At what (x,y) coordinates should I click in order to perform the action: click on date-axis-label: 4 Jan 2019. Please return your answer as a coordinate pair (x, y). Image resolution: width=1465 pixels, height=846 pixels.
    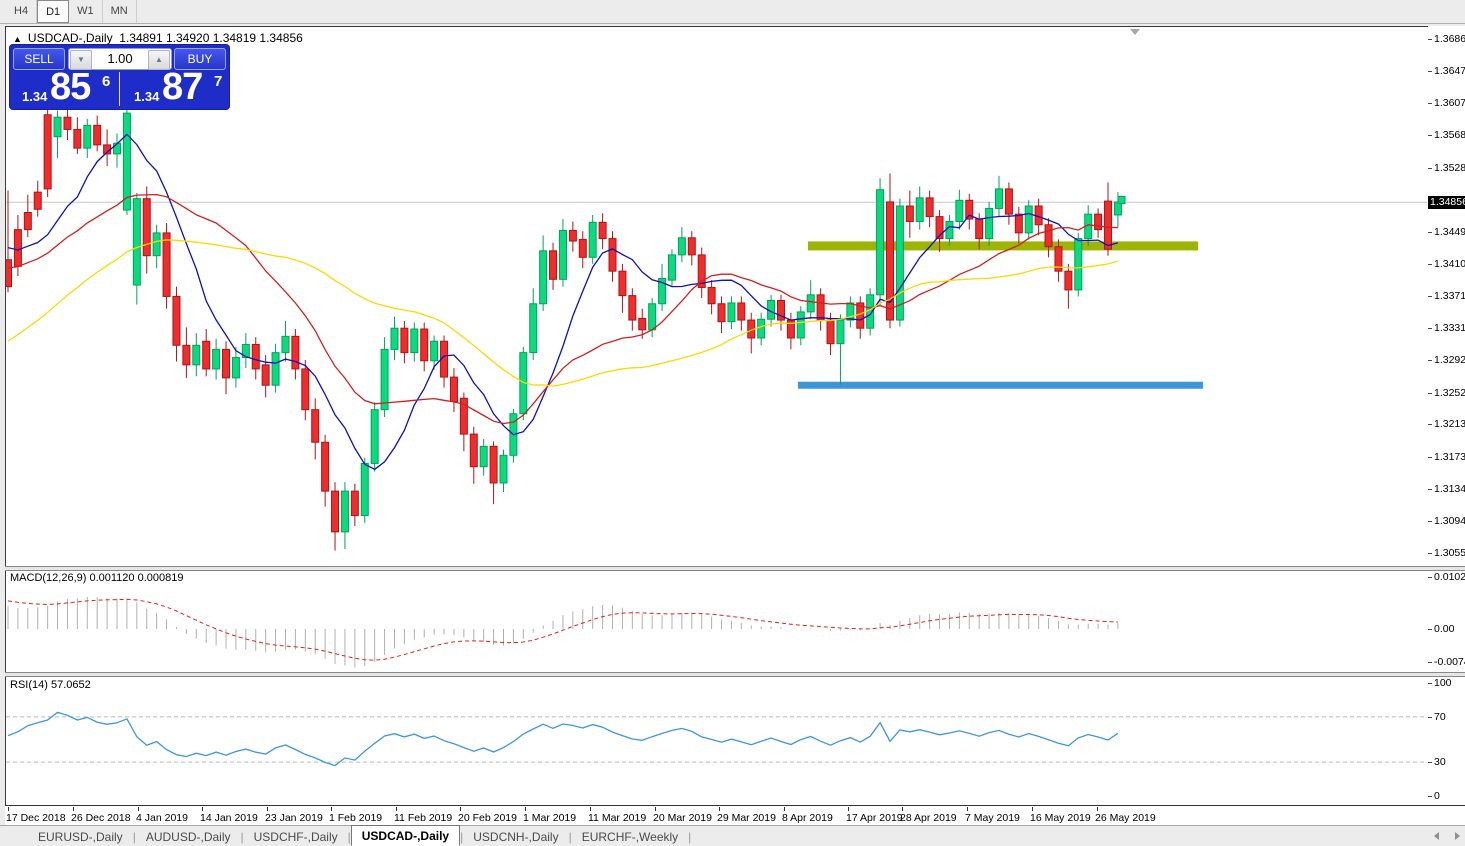
    Looking at the image, I should click on (162, 818).